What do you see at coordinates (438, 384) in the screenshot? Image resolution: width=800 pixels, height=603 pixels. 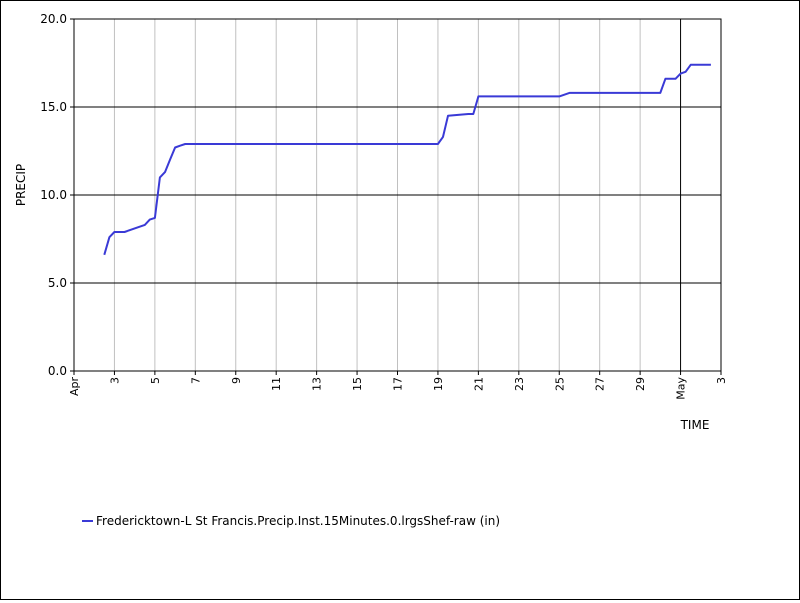 I see `x-tick-label: 19` at bounding box center [438, 384].